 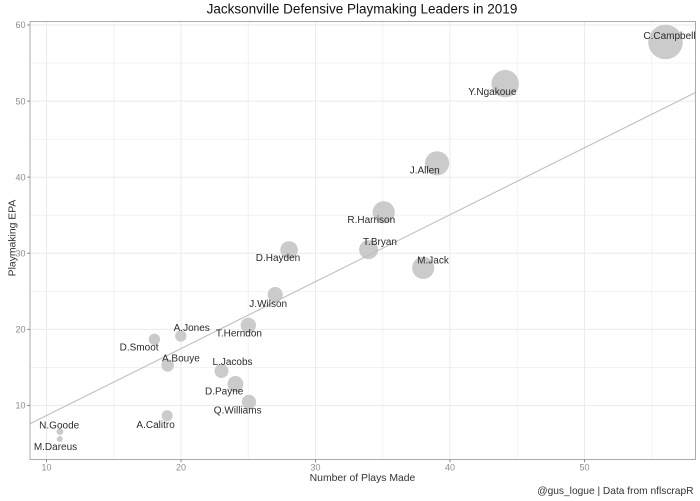 I want to click on svg-text: C.Campbell, so click(x=669, y=36).